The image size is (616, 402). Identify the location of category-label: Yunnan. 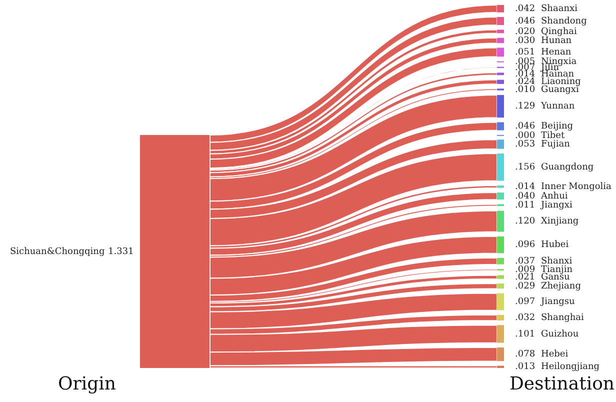
(557, 107).